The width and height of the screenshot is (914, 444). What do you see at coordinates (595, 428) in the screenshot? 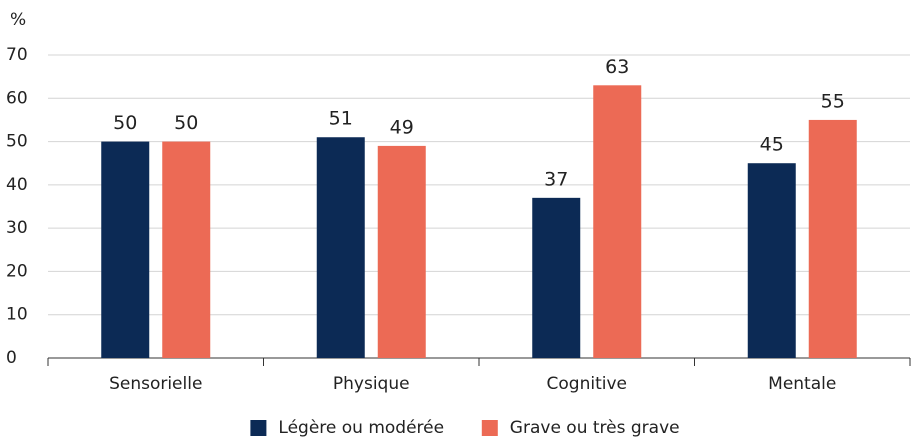
I see `legend-label: Grave ou très grave` at bounding box center [595, 428].